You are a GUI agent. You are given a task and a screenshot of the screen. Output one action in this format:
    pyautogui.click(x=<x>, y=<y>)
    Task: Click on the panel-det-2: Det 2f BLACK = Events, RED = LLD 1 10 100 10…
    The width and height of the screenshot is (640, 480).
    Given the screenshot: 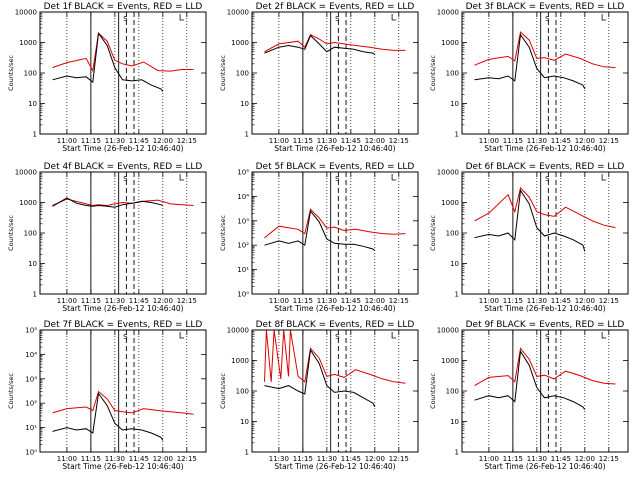 What is the action you would take?
    pyautogui.click(x=319, y=77)
    